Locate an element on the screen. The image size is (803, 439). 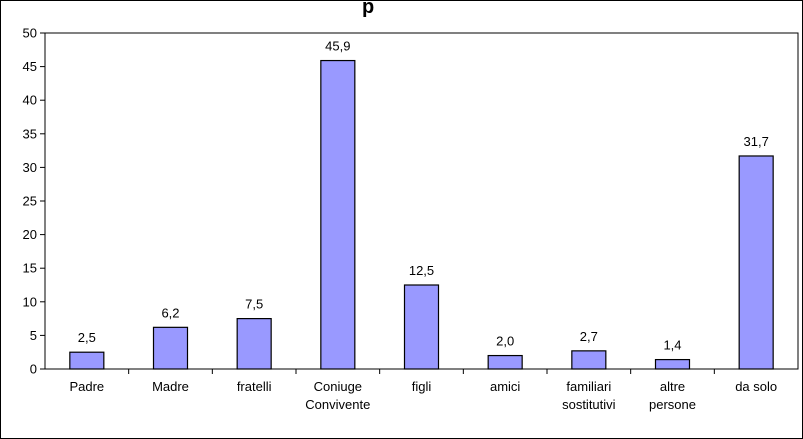
x-tick-label: Convivente is located at coordinates (337, 404).